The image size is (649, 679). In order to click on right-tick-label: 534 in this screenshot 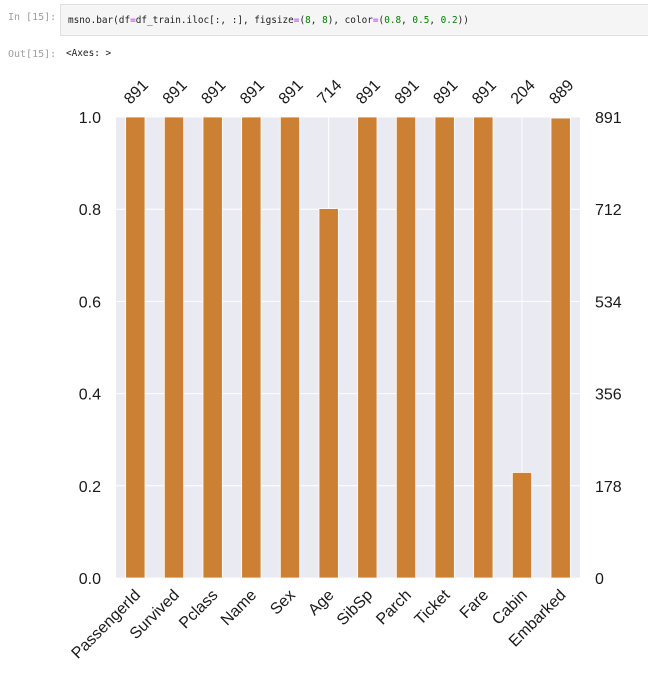, I will do `click(608, 302)`.